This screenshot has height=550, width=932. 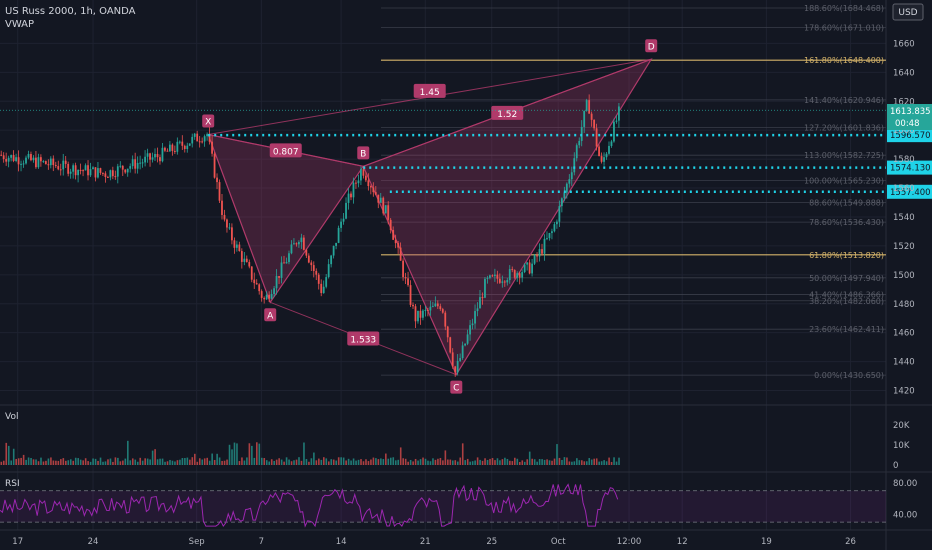 What do you see at coordinates (907, 124) in the screenshot?
I see `bar-countdown: 00:48` at bounding box center [907, 124].